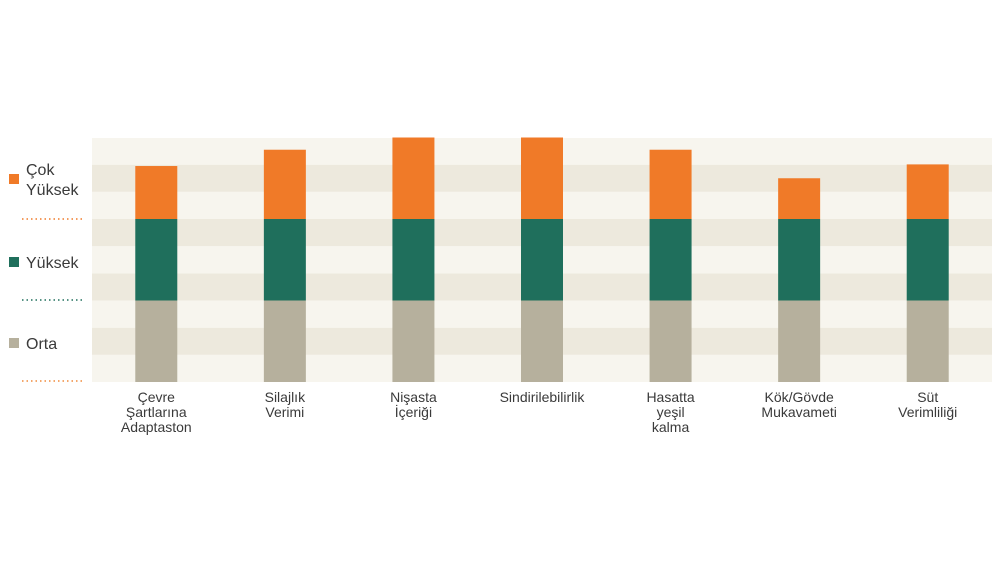 Image resolution: width=1000 pixels, height=573 pixels. I want to click on level-label: Orta, so click(41, 344).